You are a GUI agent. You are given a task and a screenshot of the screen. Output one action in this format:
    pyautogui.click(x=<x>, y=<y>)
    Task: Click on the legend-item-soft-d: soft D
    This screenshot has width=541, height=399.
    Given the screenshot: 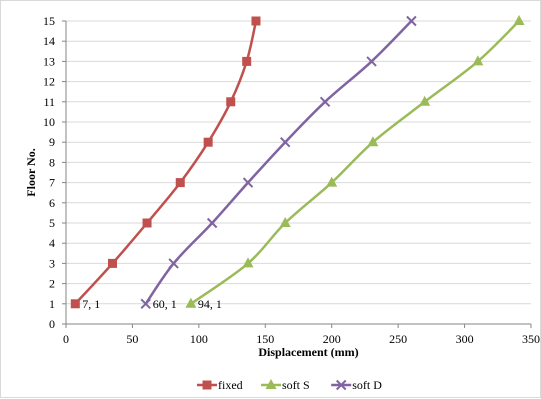 What is the action you would take?
    pyautogui.click(x=356, y=385)
    